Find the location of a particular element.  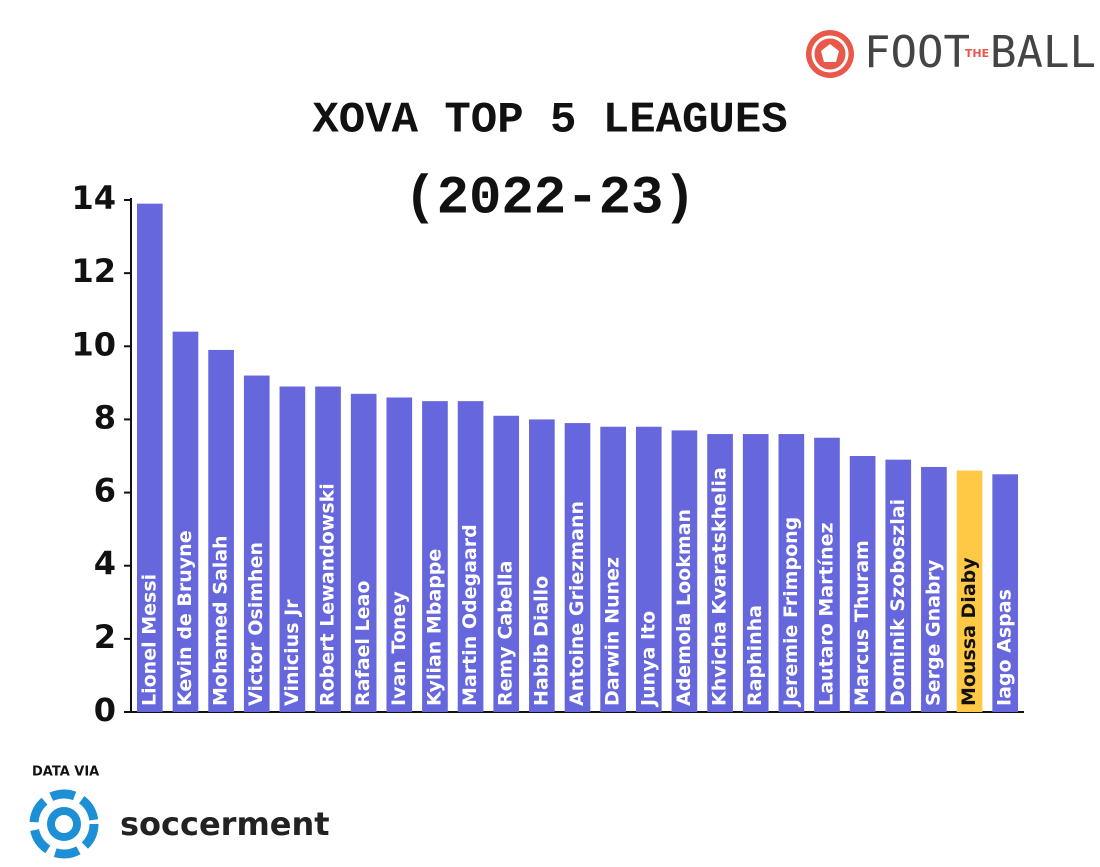

bar-label: Remy Cabella is located at coordinates (506, 633).